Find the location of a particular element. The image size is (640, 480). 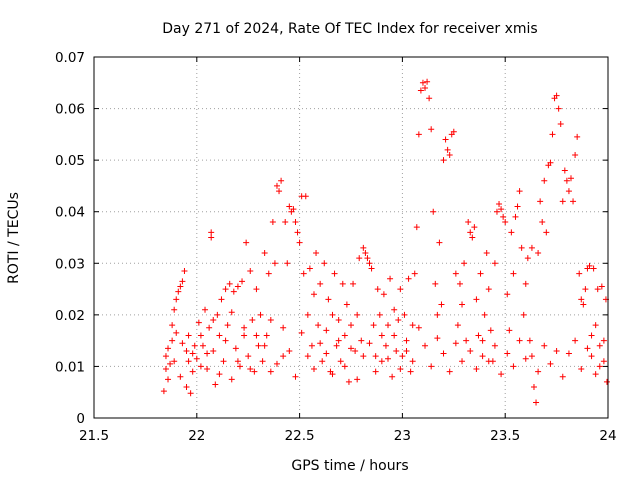

y-tick-label: 0.02 is located at coordinates (70, 316).